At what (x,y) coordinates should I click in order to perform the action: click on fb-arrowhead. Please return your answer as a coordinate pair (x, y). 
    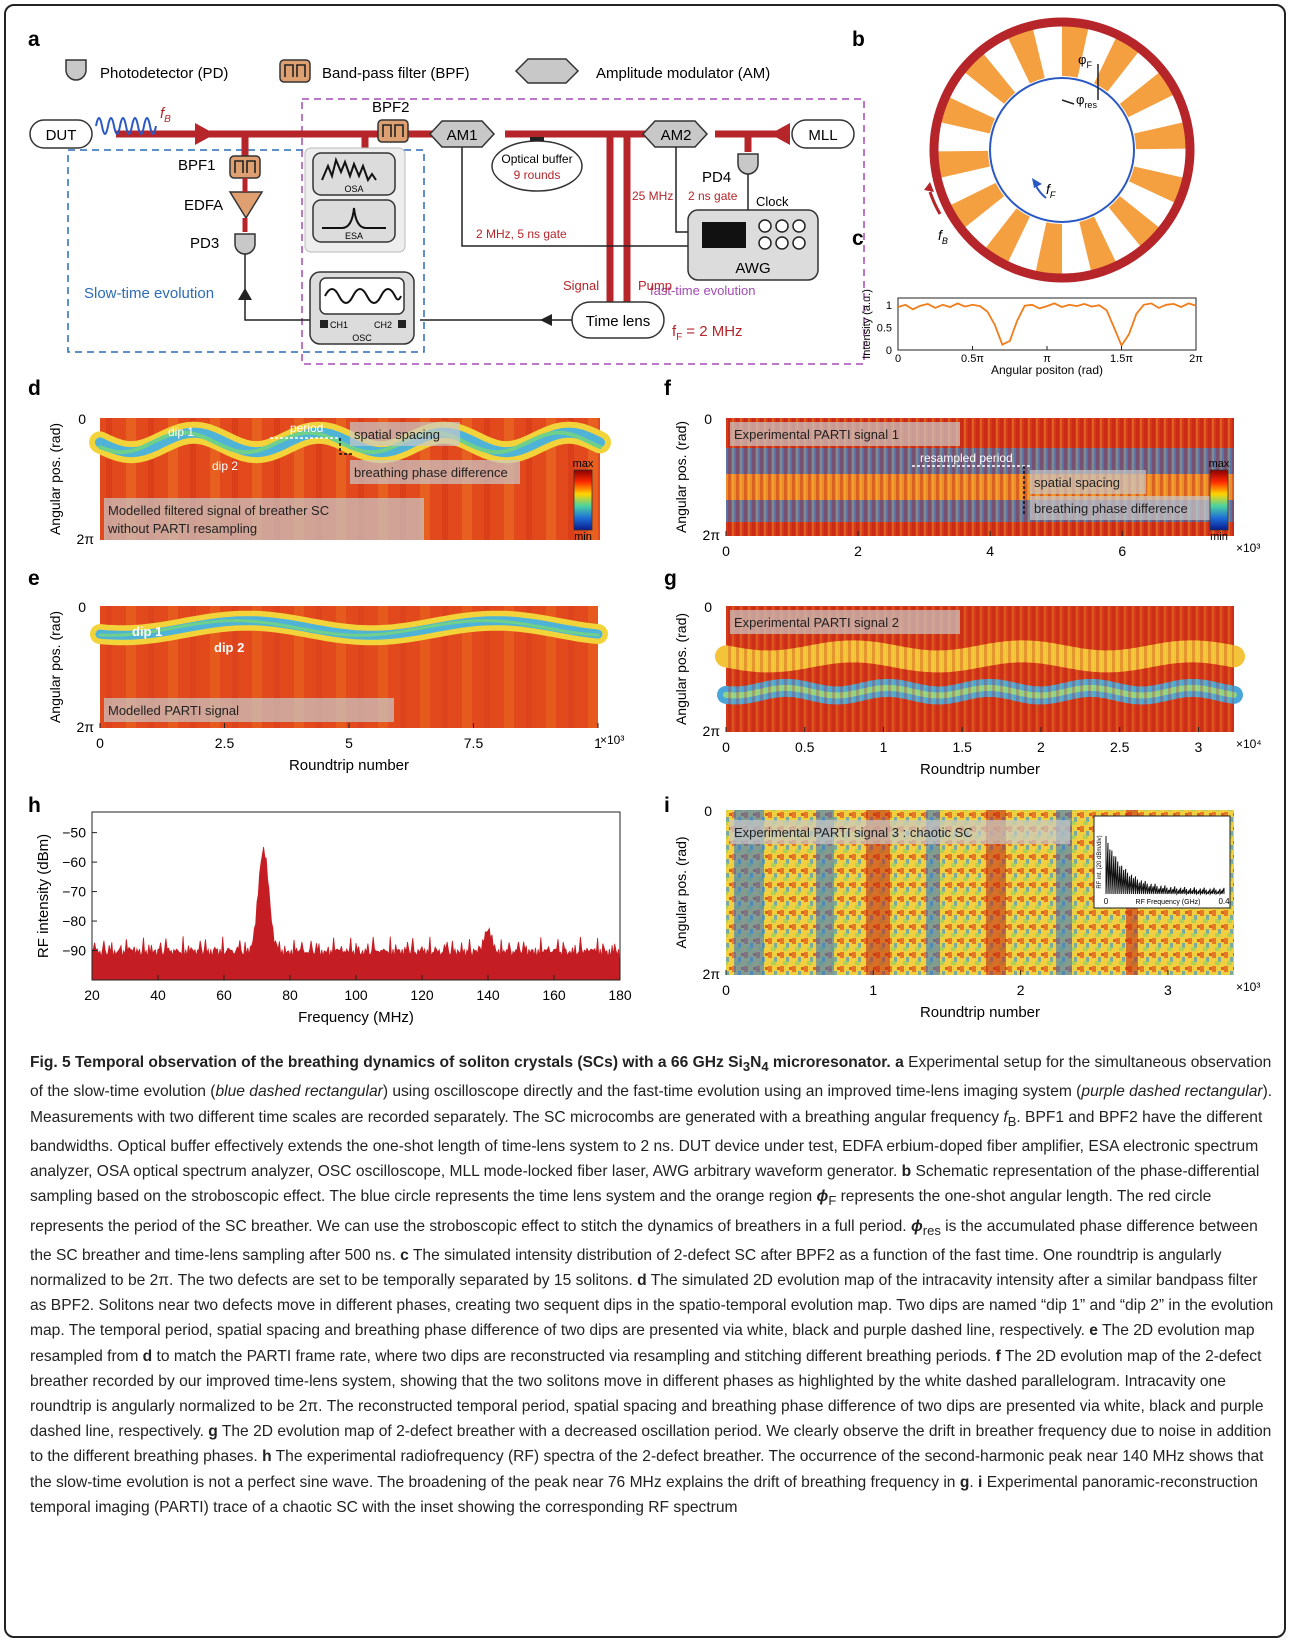
    Looking at the image, I should click on (929, 187).